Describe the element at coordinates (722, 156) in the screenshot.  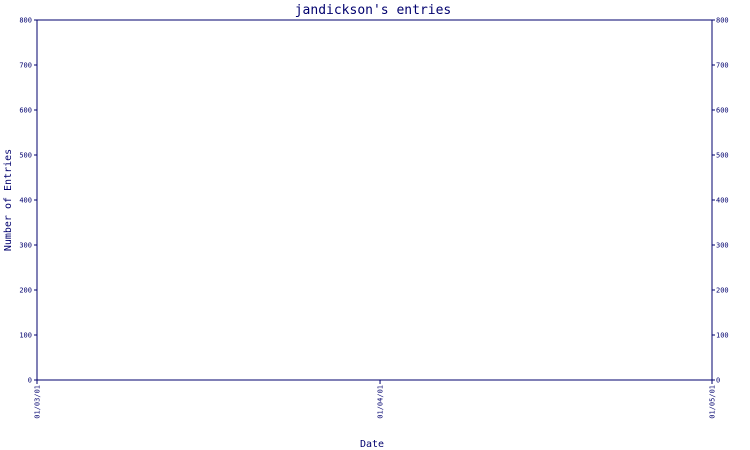
I see `y-tick-label-right: 500` at that location.